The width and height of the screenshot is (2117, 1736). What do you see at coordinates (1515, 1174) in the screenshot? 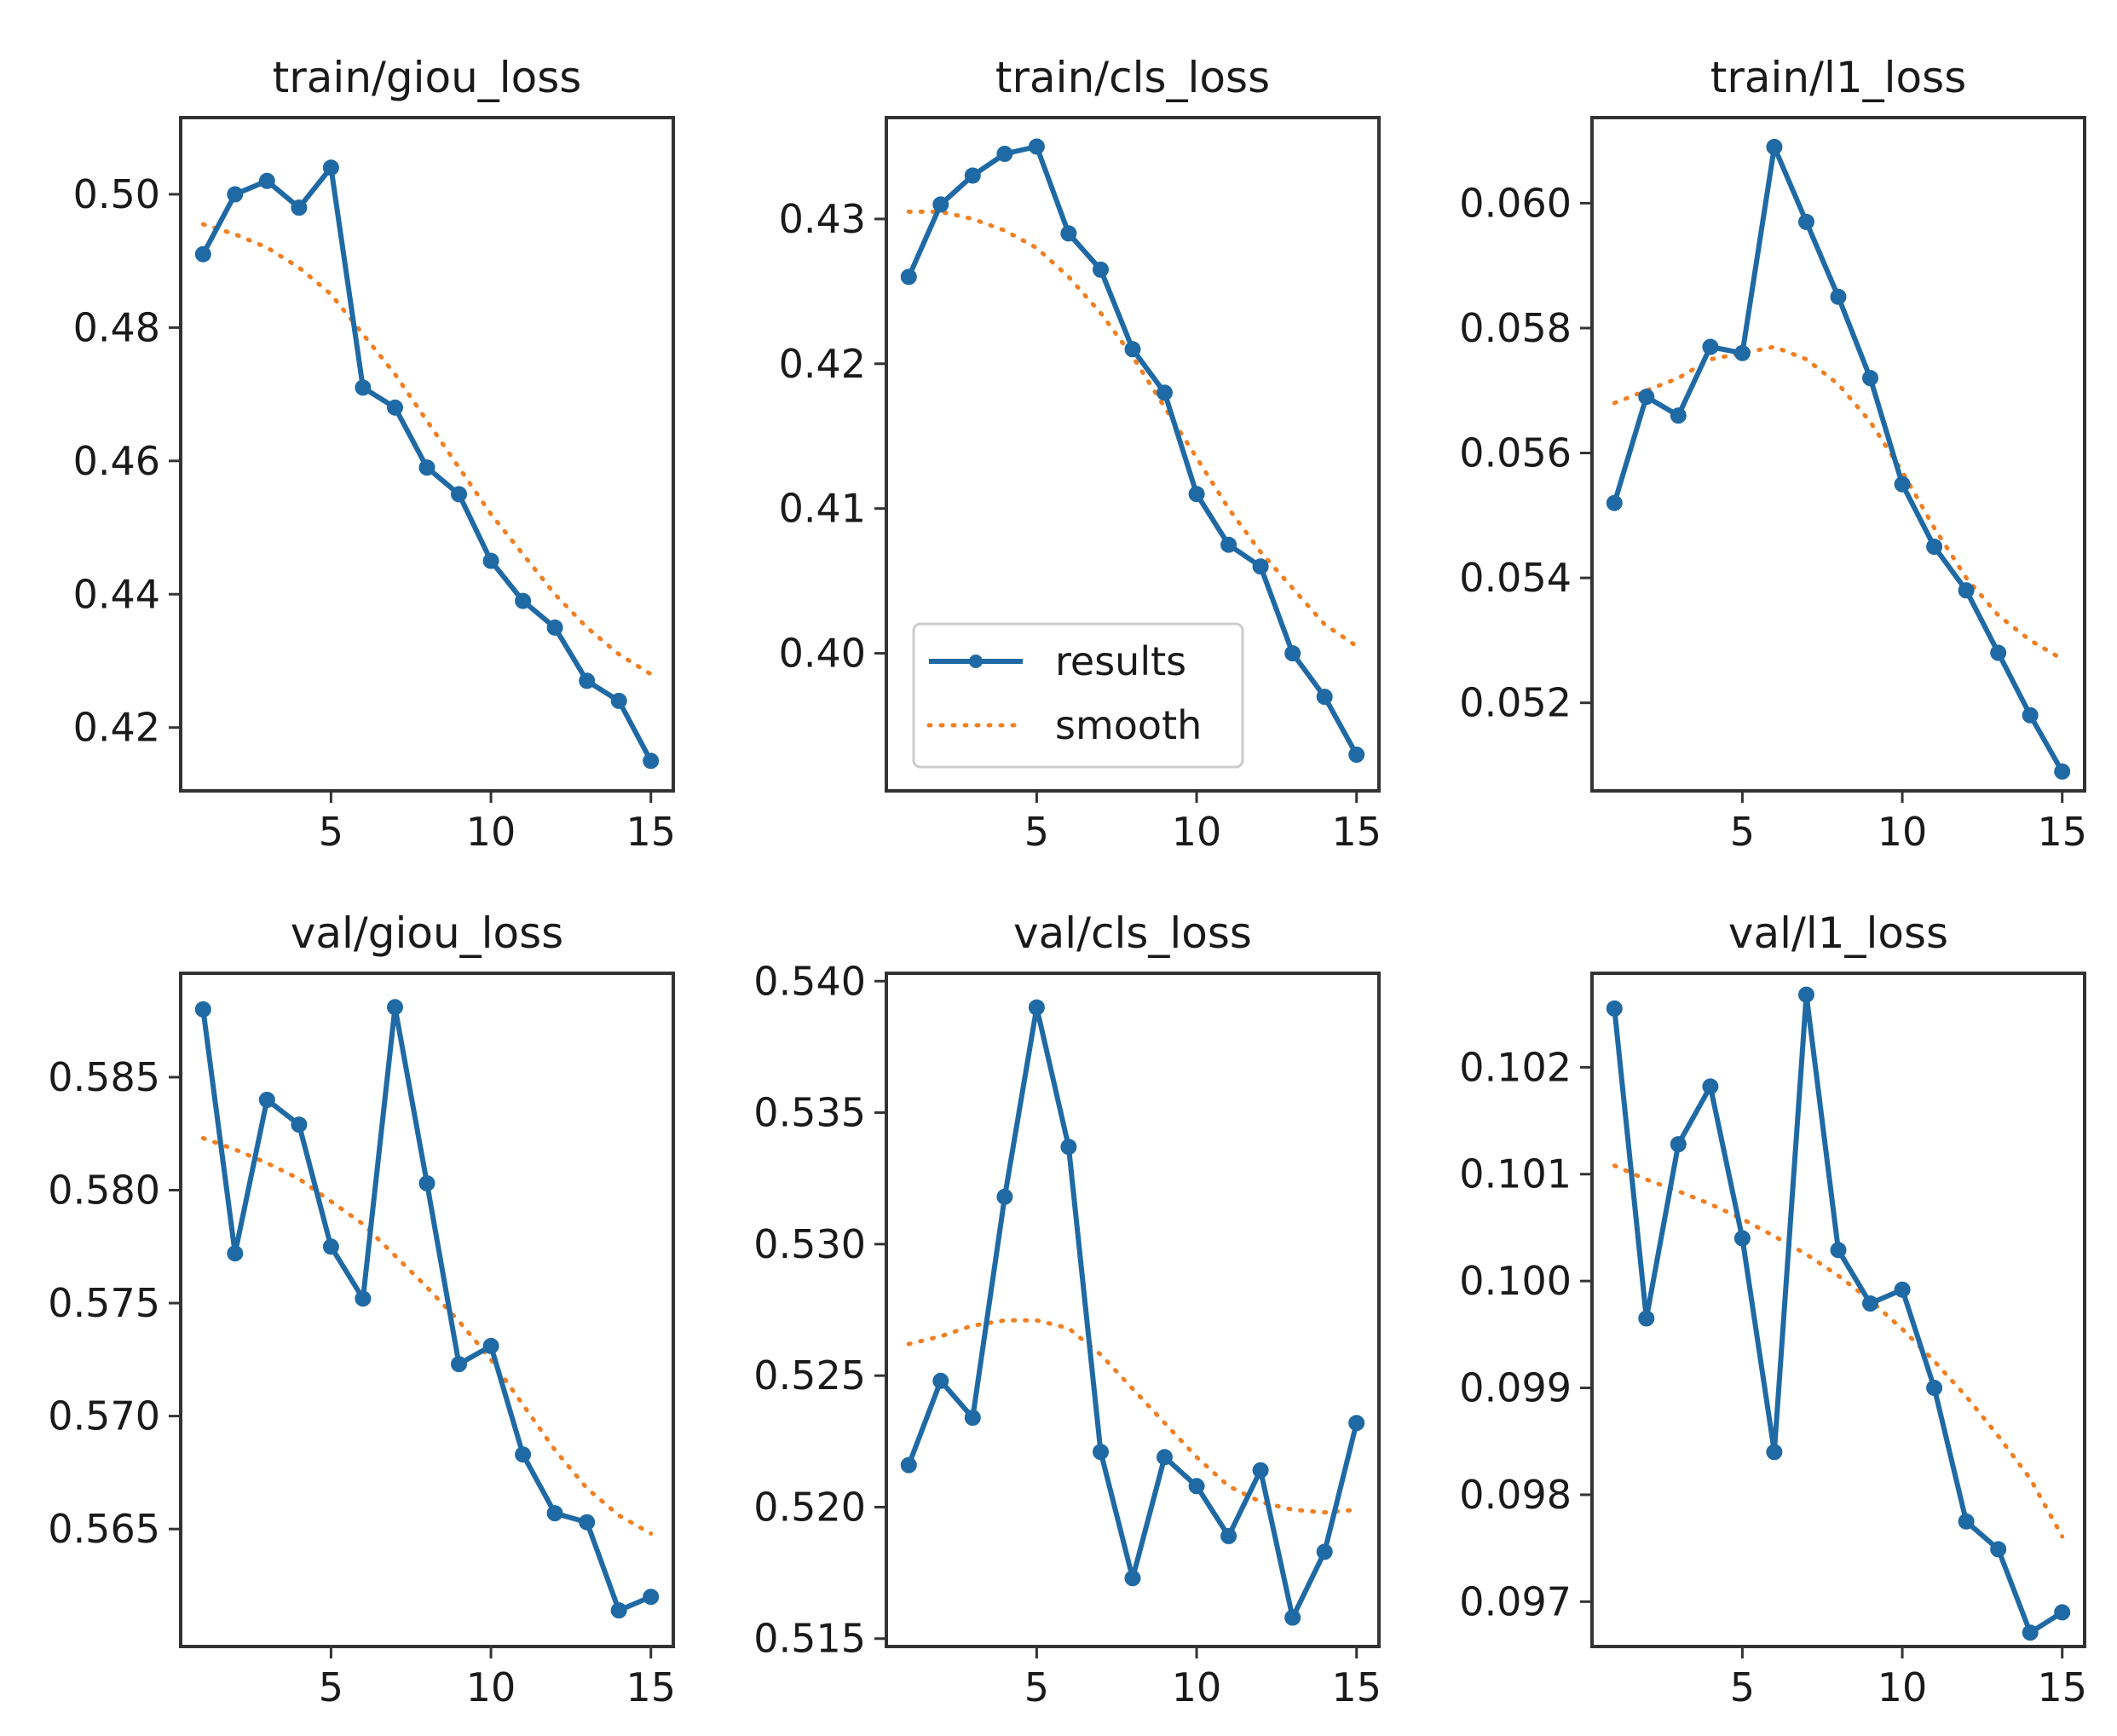
I see `y-tick-label: 0.101` at bounding box center [1515, 1174].